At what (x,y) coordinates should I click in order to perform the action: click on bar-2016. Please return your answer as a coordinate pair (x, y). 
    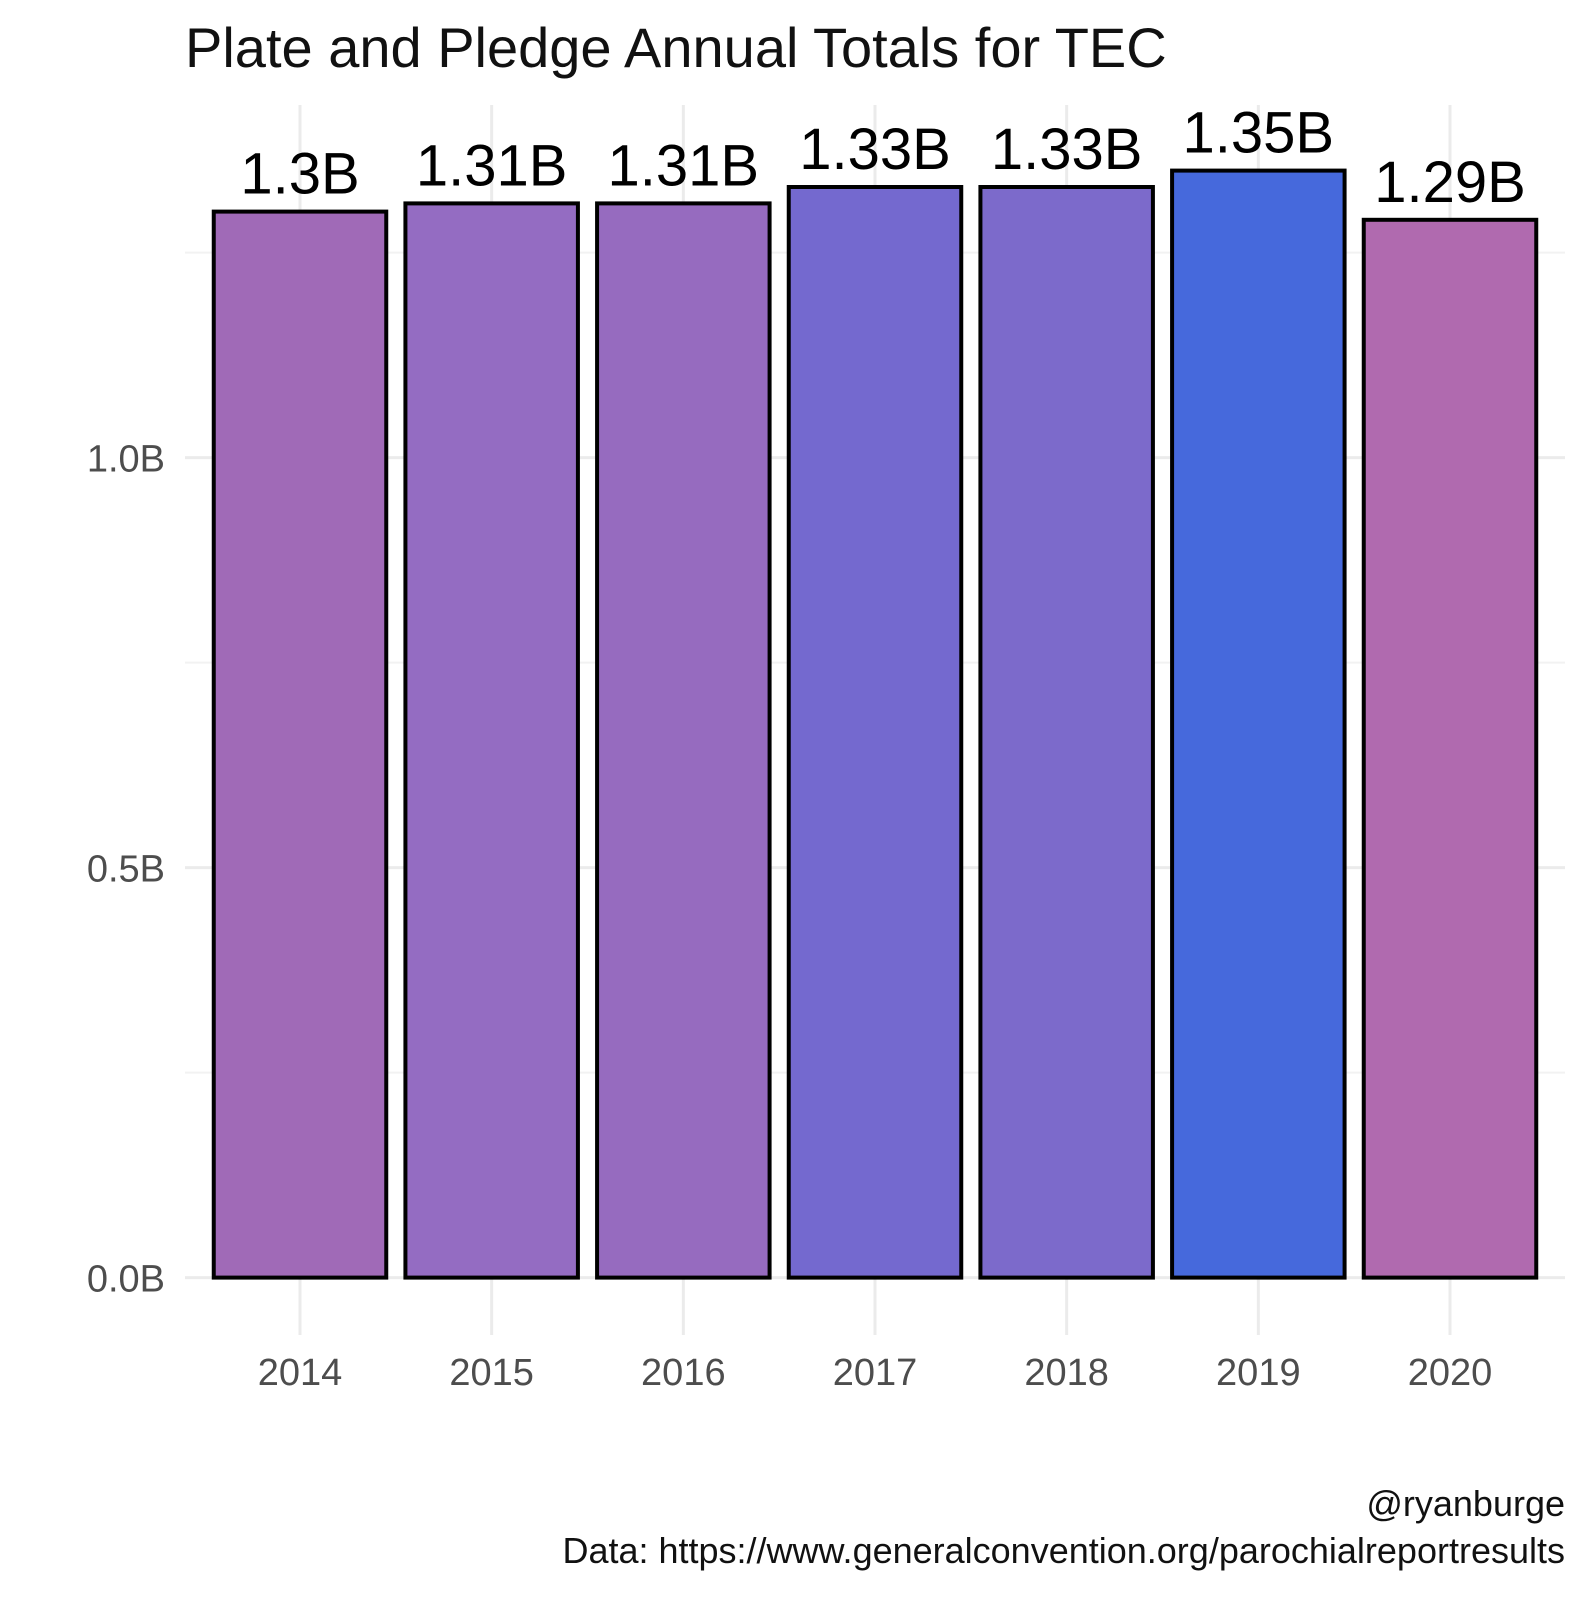
    Looking at the image, I should click on (683, 740).